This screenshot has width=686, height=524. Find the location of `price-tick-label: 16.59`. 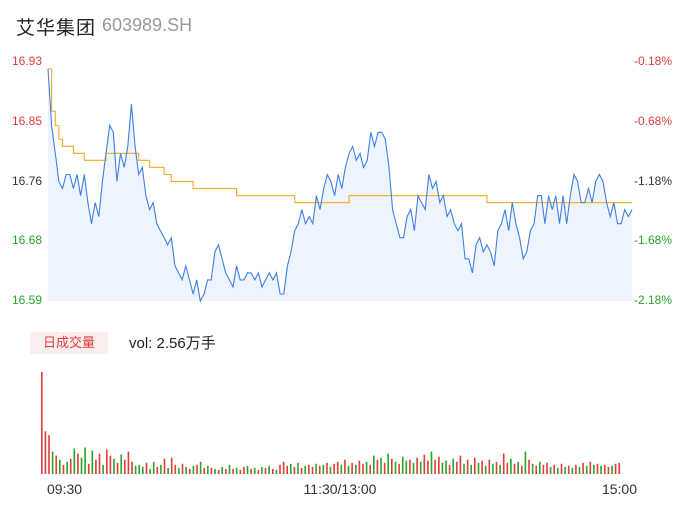

price-tick-label: 16.59 is located at coordinates (27, 300).